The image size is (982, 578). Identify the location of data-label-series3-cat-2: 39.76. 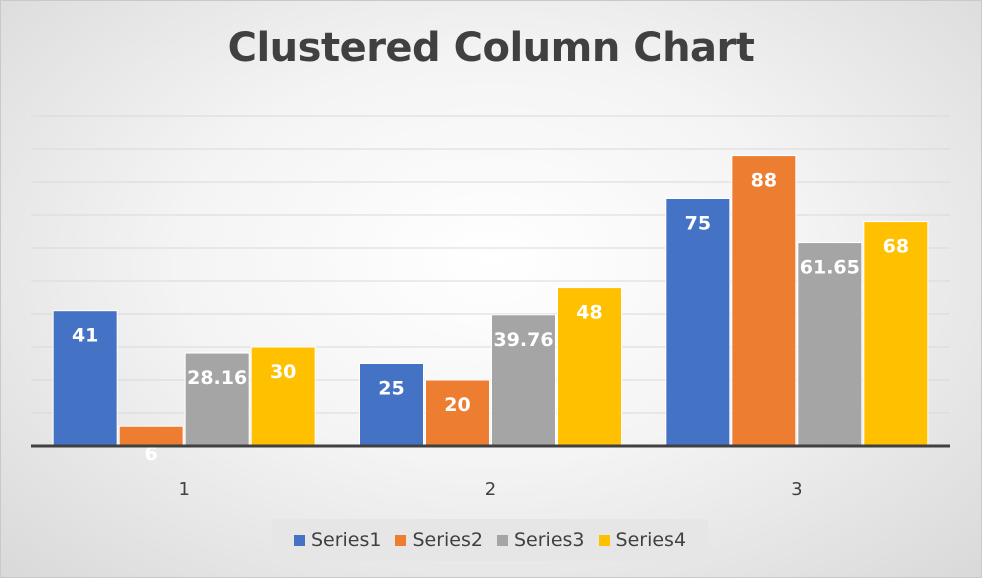
(523, 340).